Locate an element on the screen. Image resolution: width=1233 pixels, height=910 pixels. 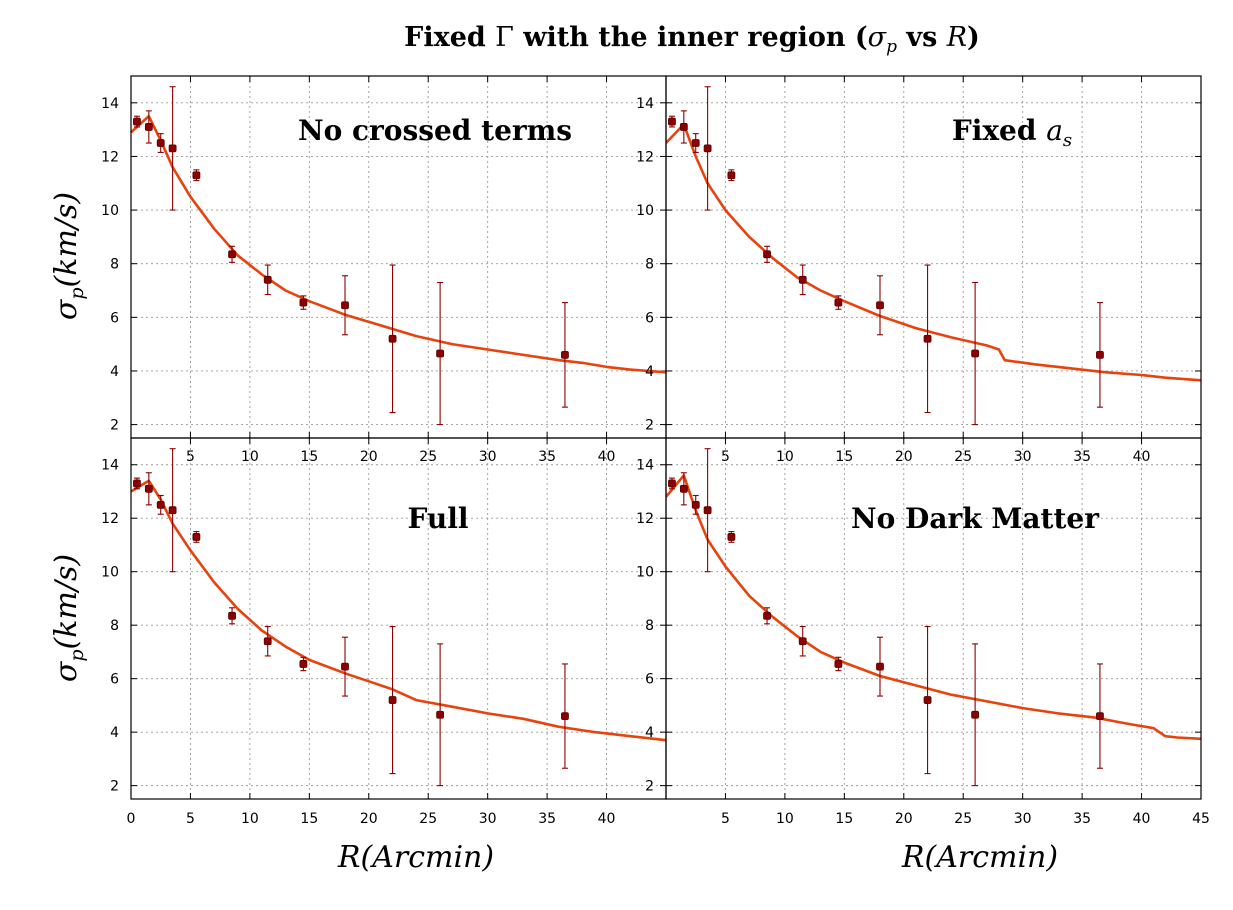
figure-title: Fixed Γ with the inner region (σp vs R) is located at coordinates (692, 39).